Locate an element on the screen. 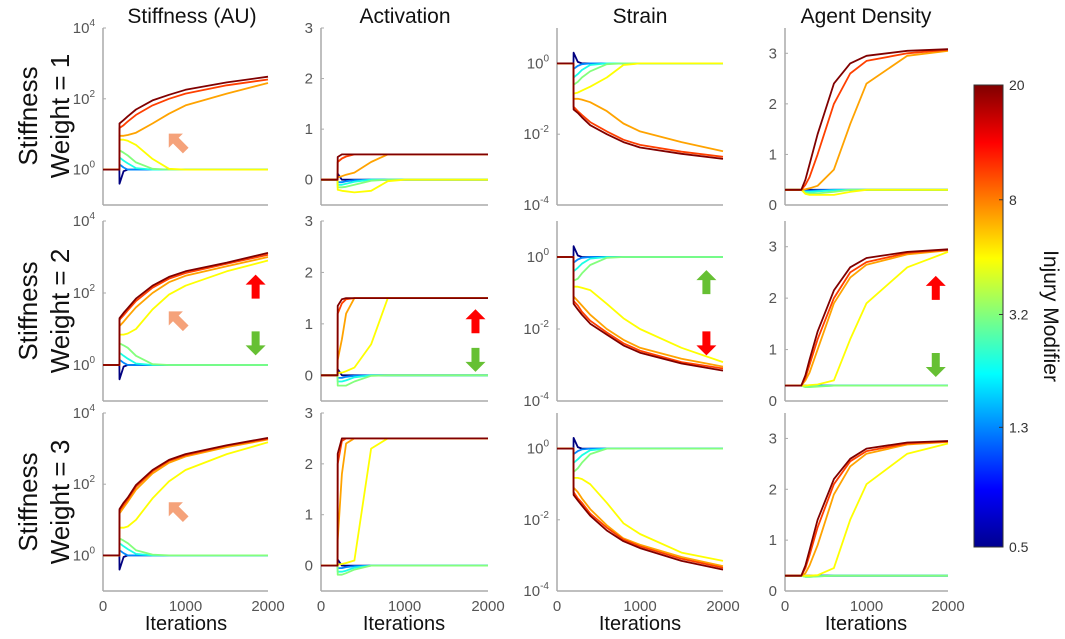 Image resolution: width=1065 pixels, height=639 pixels. panel-r2-c2: 0 1 2 3 is located at coordinates (396, 307).